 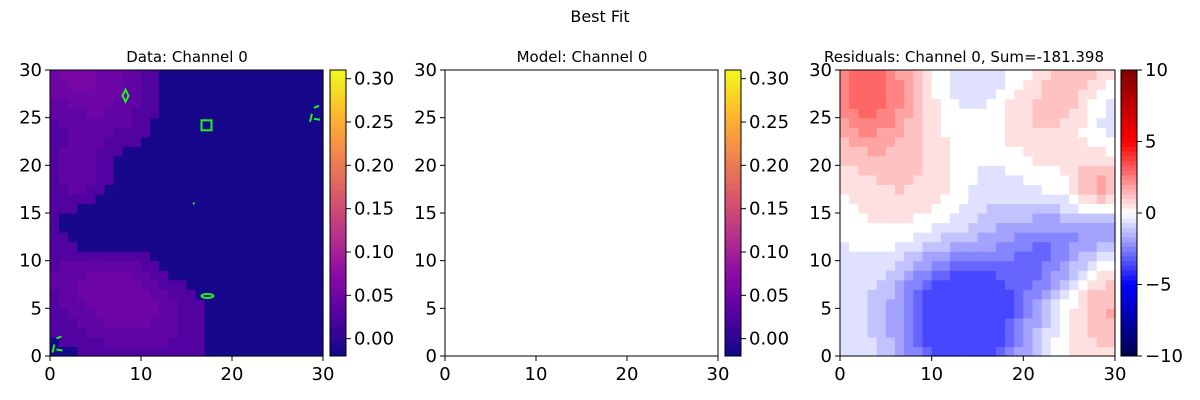 I want to click on data-colorbar-label: 0.20, so click(x=374, y=165).